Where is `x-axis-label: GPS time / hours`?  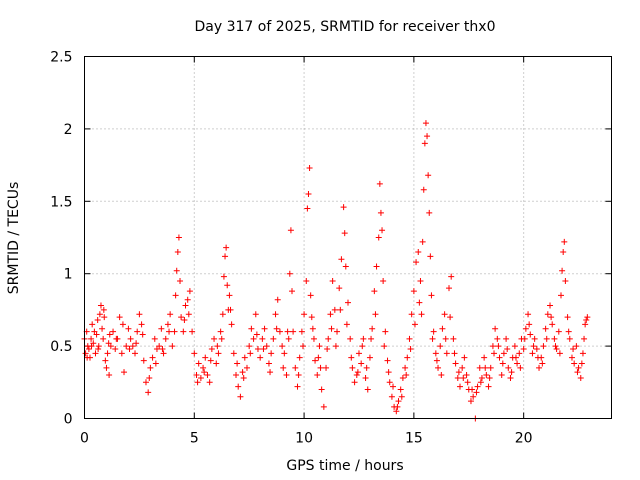
x-axis-label: GPS time / hours is located at coordinates (344, 466).